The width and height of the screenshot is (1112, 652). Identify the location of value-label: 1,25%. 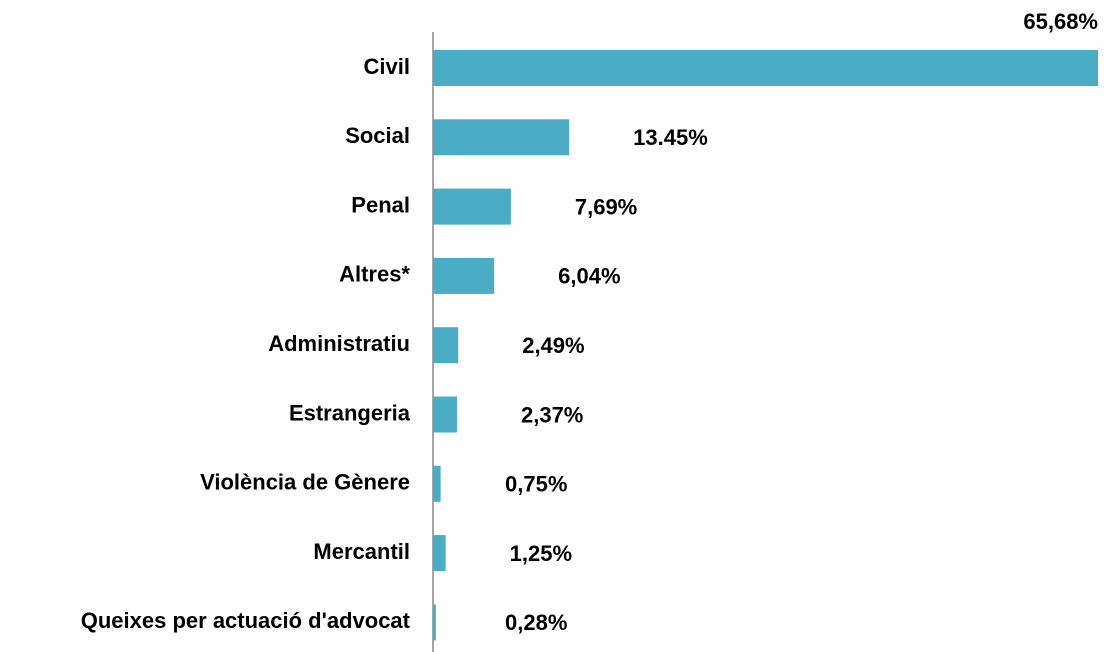
(541, 553).